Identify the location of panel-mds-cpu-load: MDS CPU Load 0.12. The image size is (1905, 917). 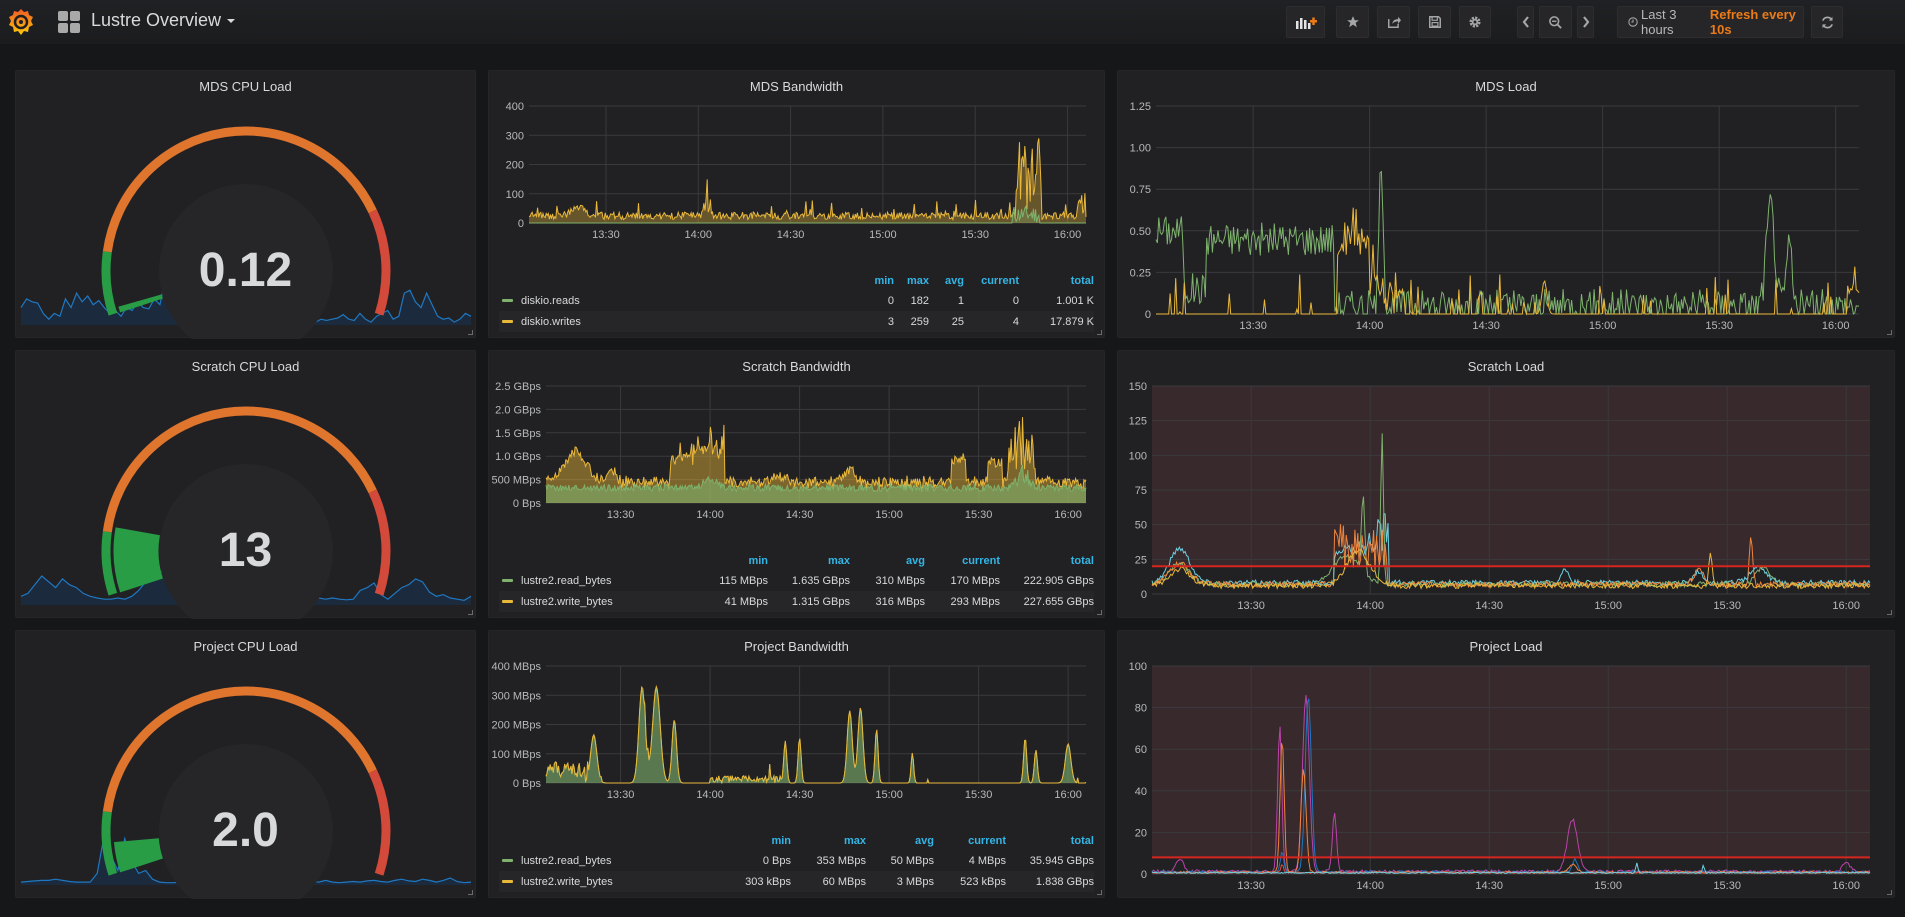
(245, 204).